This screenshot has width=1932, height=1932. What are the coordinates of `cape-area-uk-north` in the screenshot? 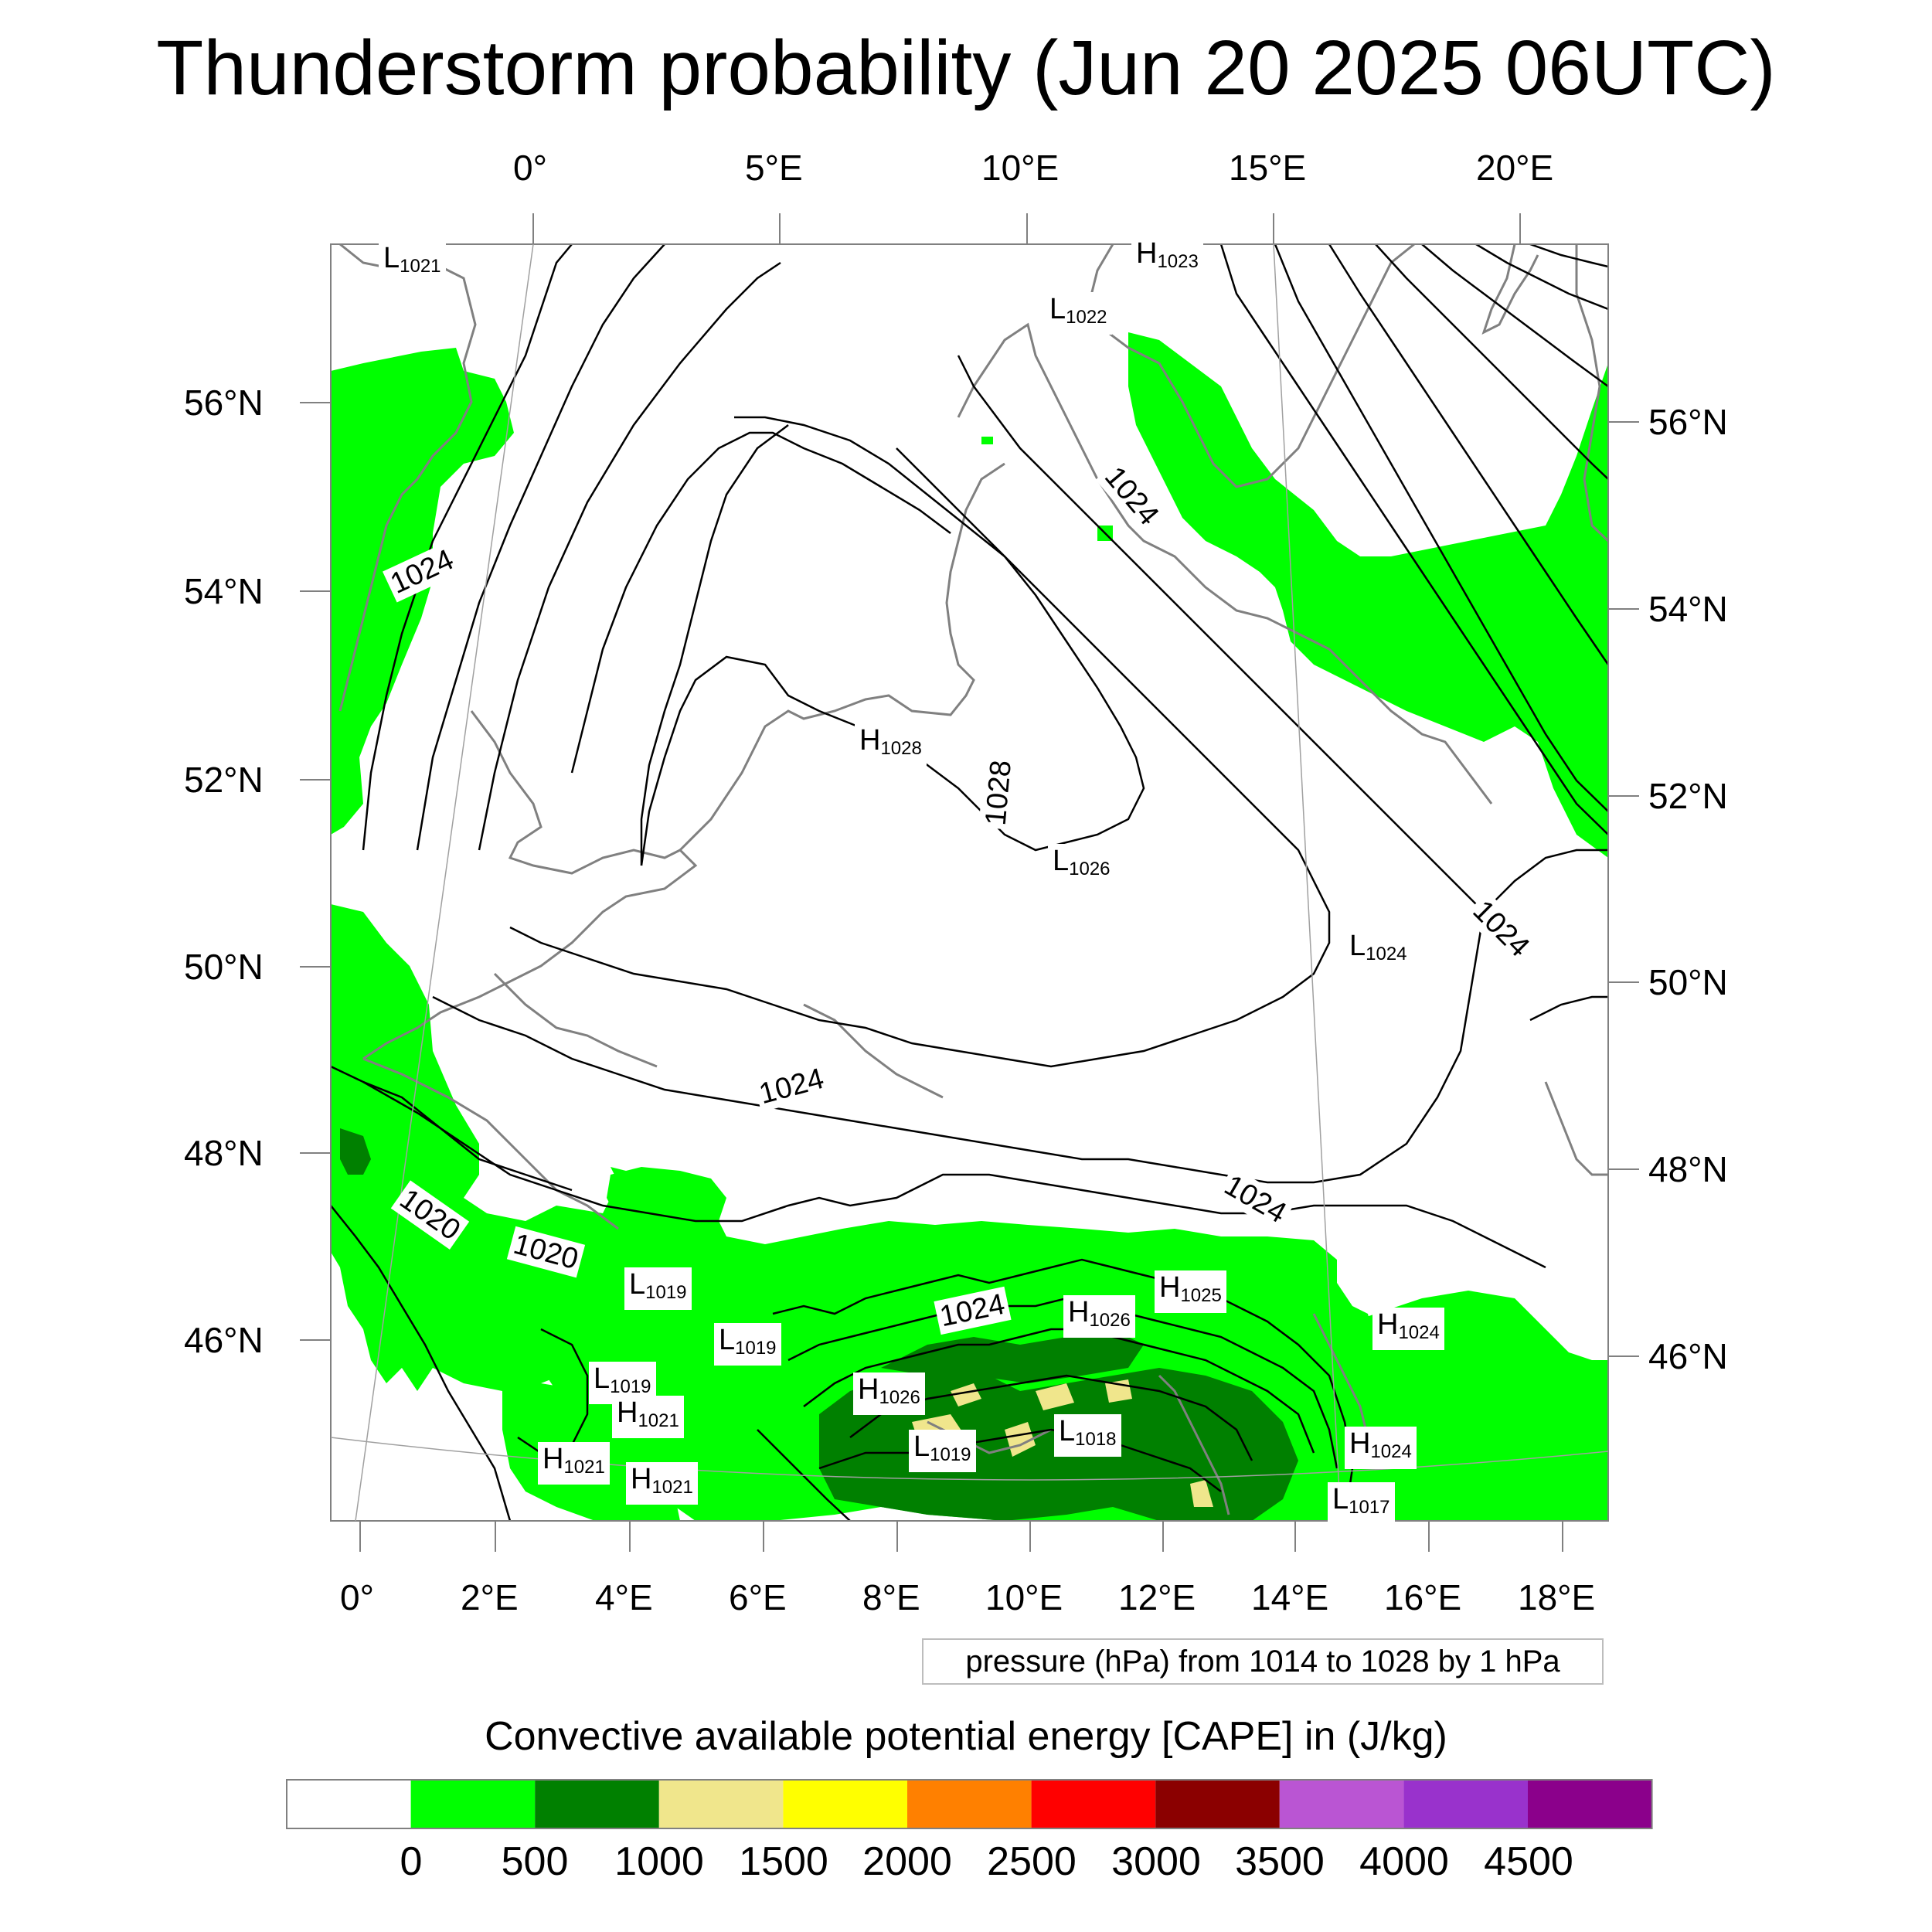 It's located at (422, 592).